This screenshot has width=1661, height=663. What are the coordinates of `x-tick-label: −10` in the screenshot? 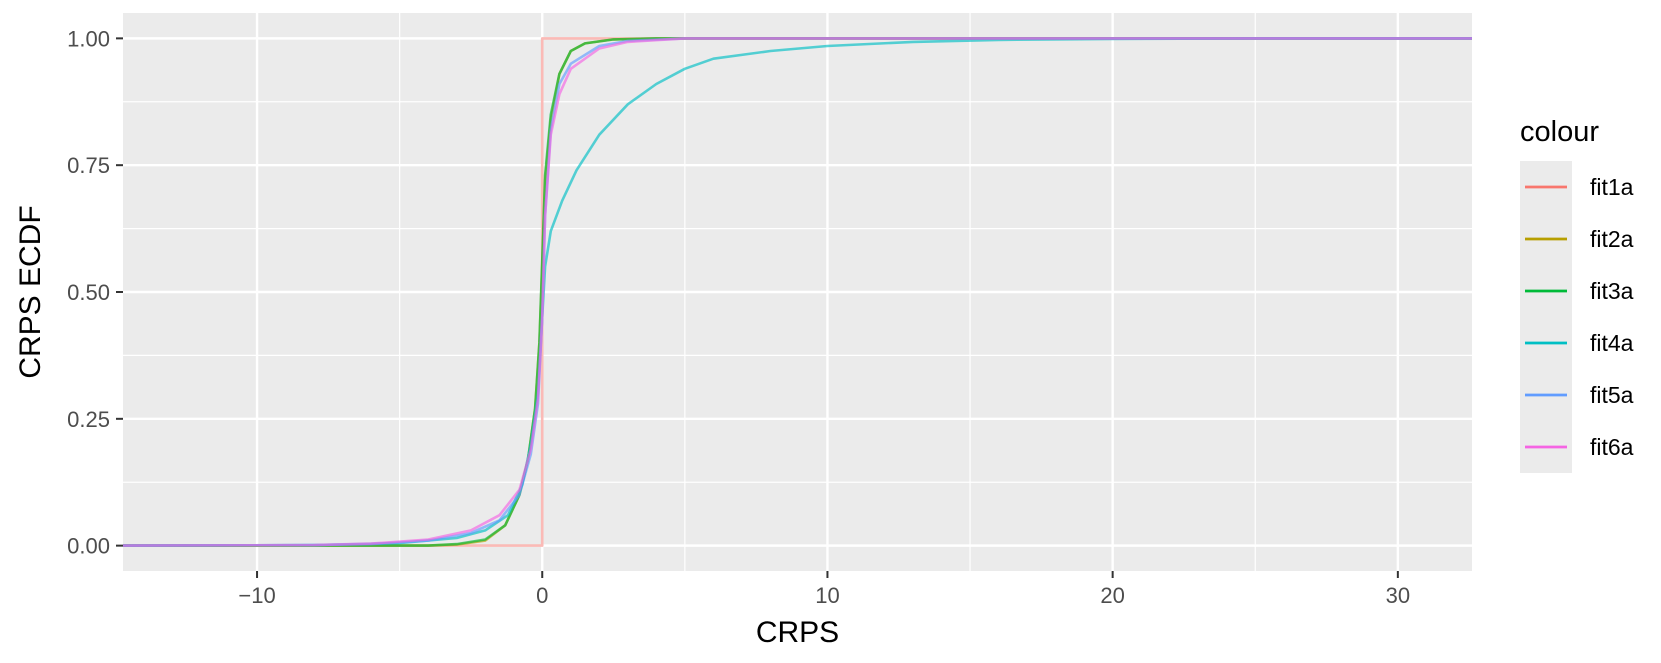 It's located at (256, 595).